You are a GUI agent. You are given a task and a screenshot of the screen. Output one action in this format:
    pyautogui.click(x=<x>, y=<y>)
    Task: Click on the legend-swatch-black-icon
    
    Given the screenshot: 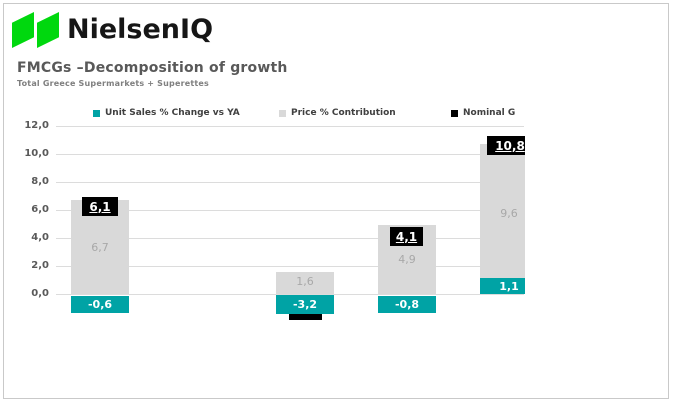 What is the action you would take?
    pyautogui.click(x=454, y=113)
    